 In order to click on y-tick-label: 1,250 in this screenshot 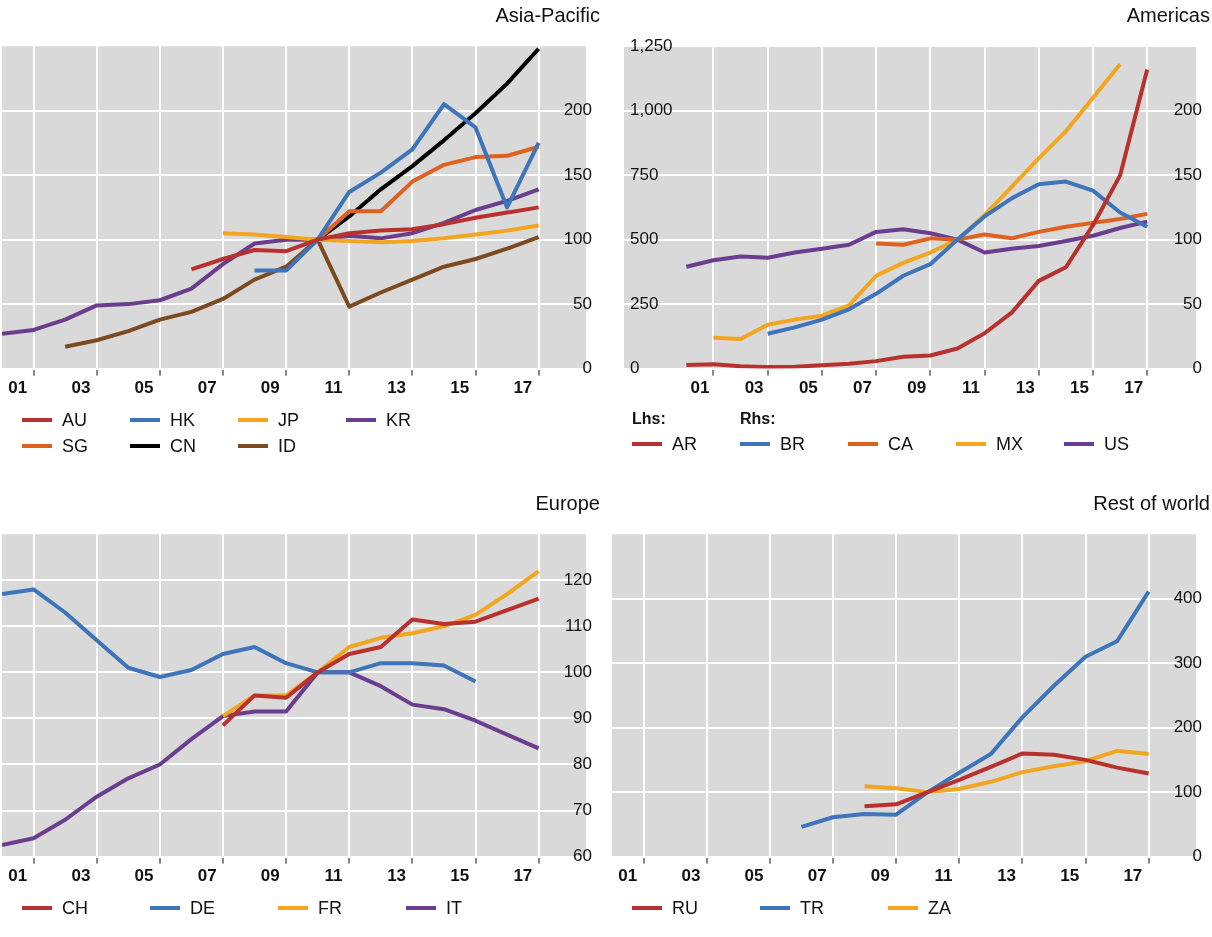, I will do `click(651, 45)`.